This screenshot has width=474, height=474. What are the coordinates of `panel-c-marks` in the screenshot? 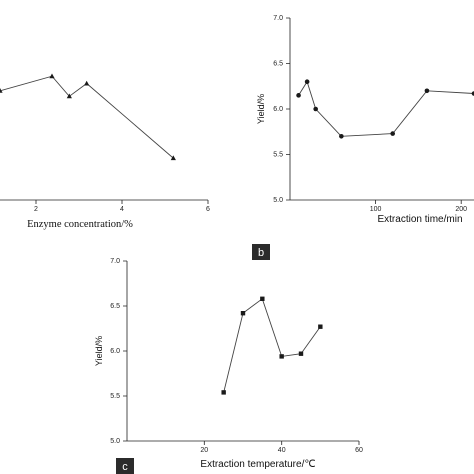 It's located at (272, 345).